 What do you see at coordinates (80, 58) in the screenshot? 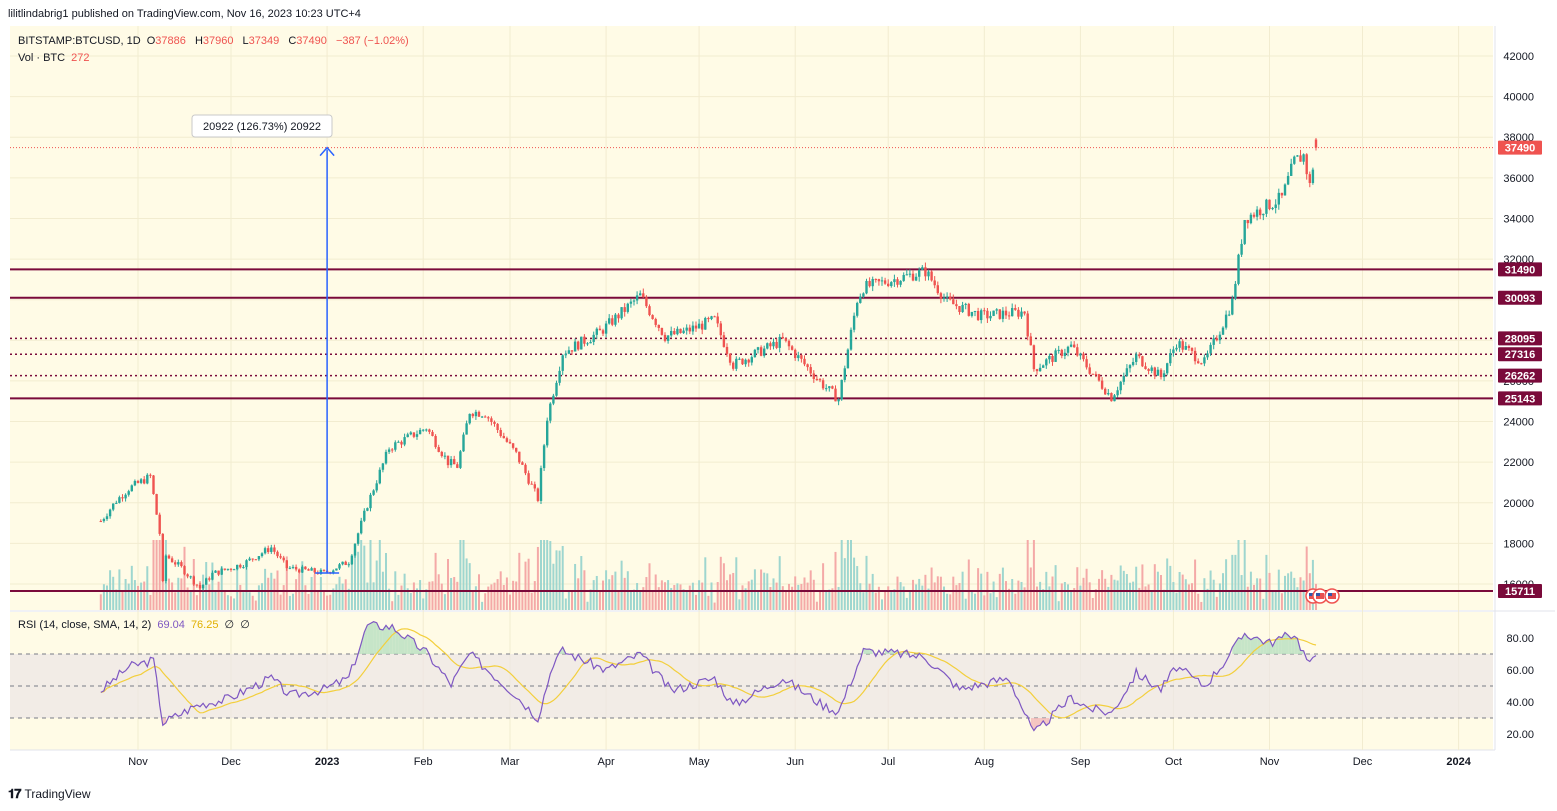
I see `volume-value: 272` at bounding box center [80, 58].